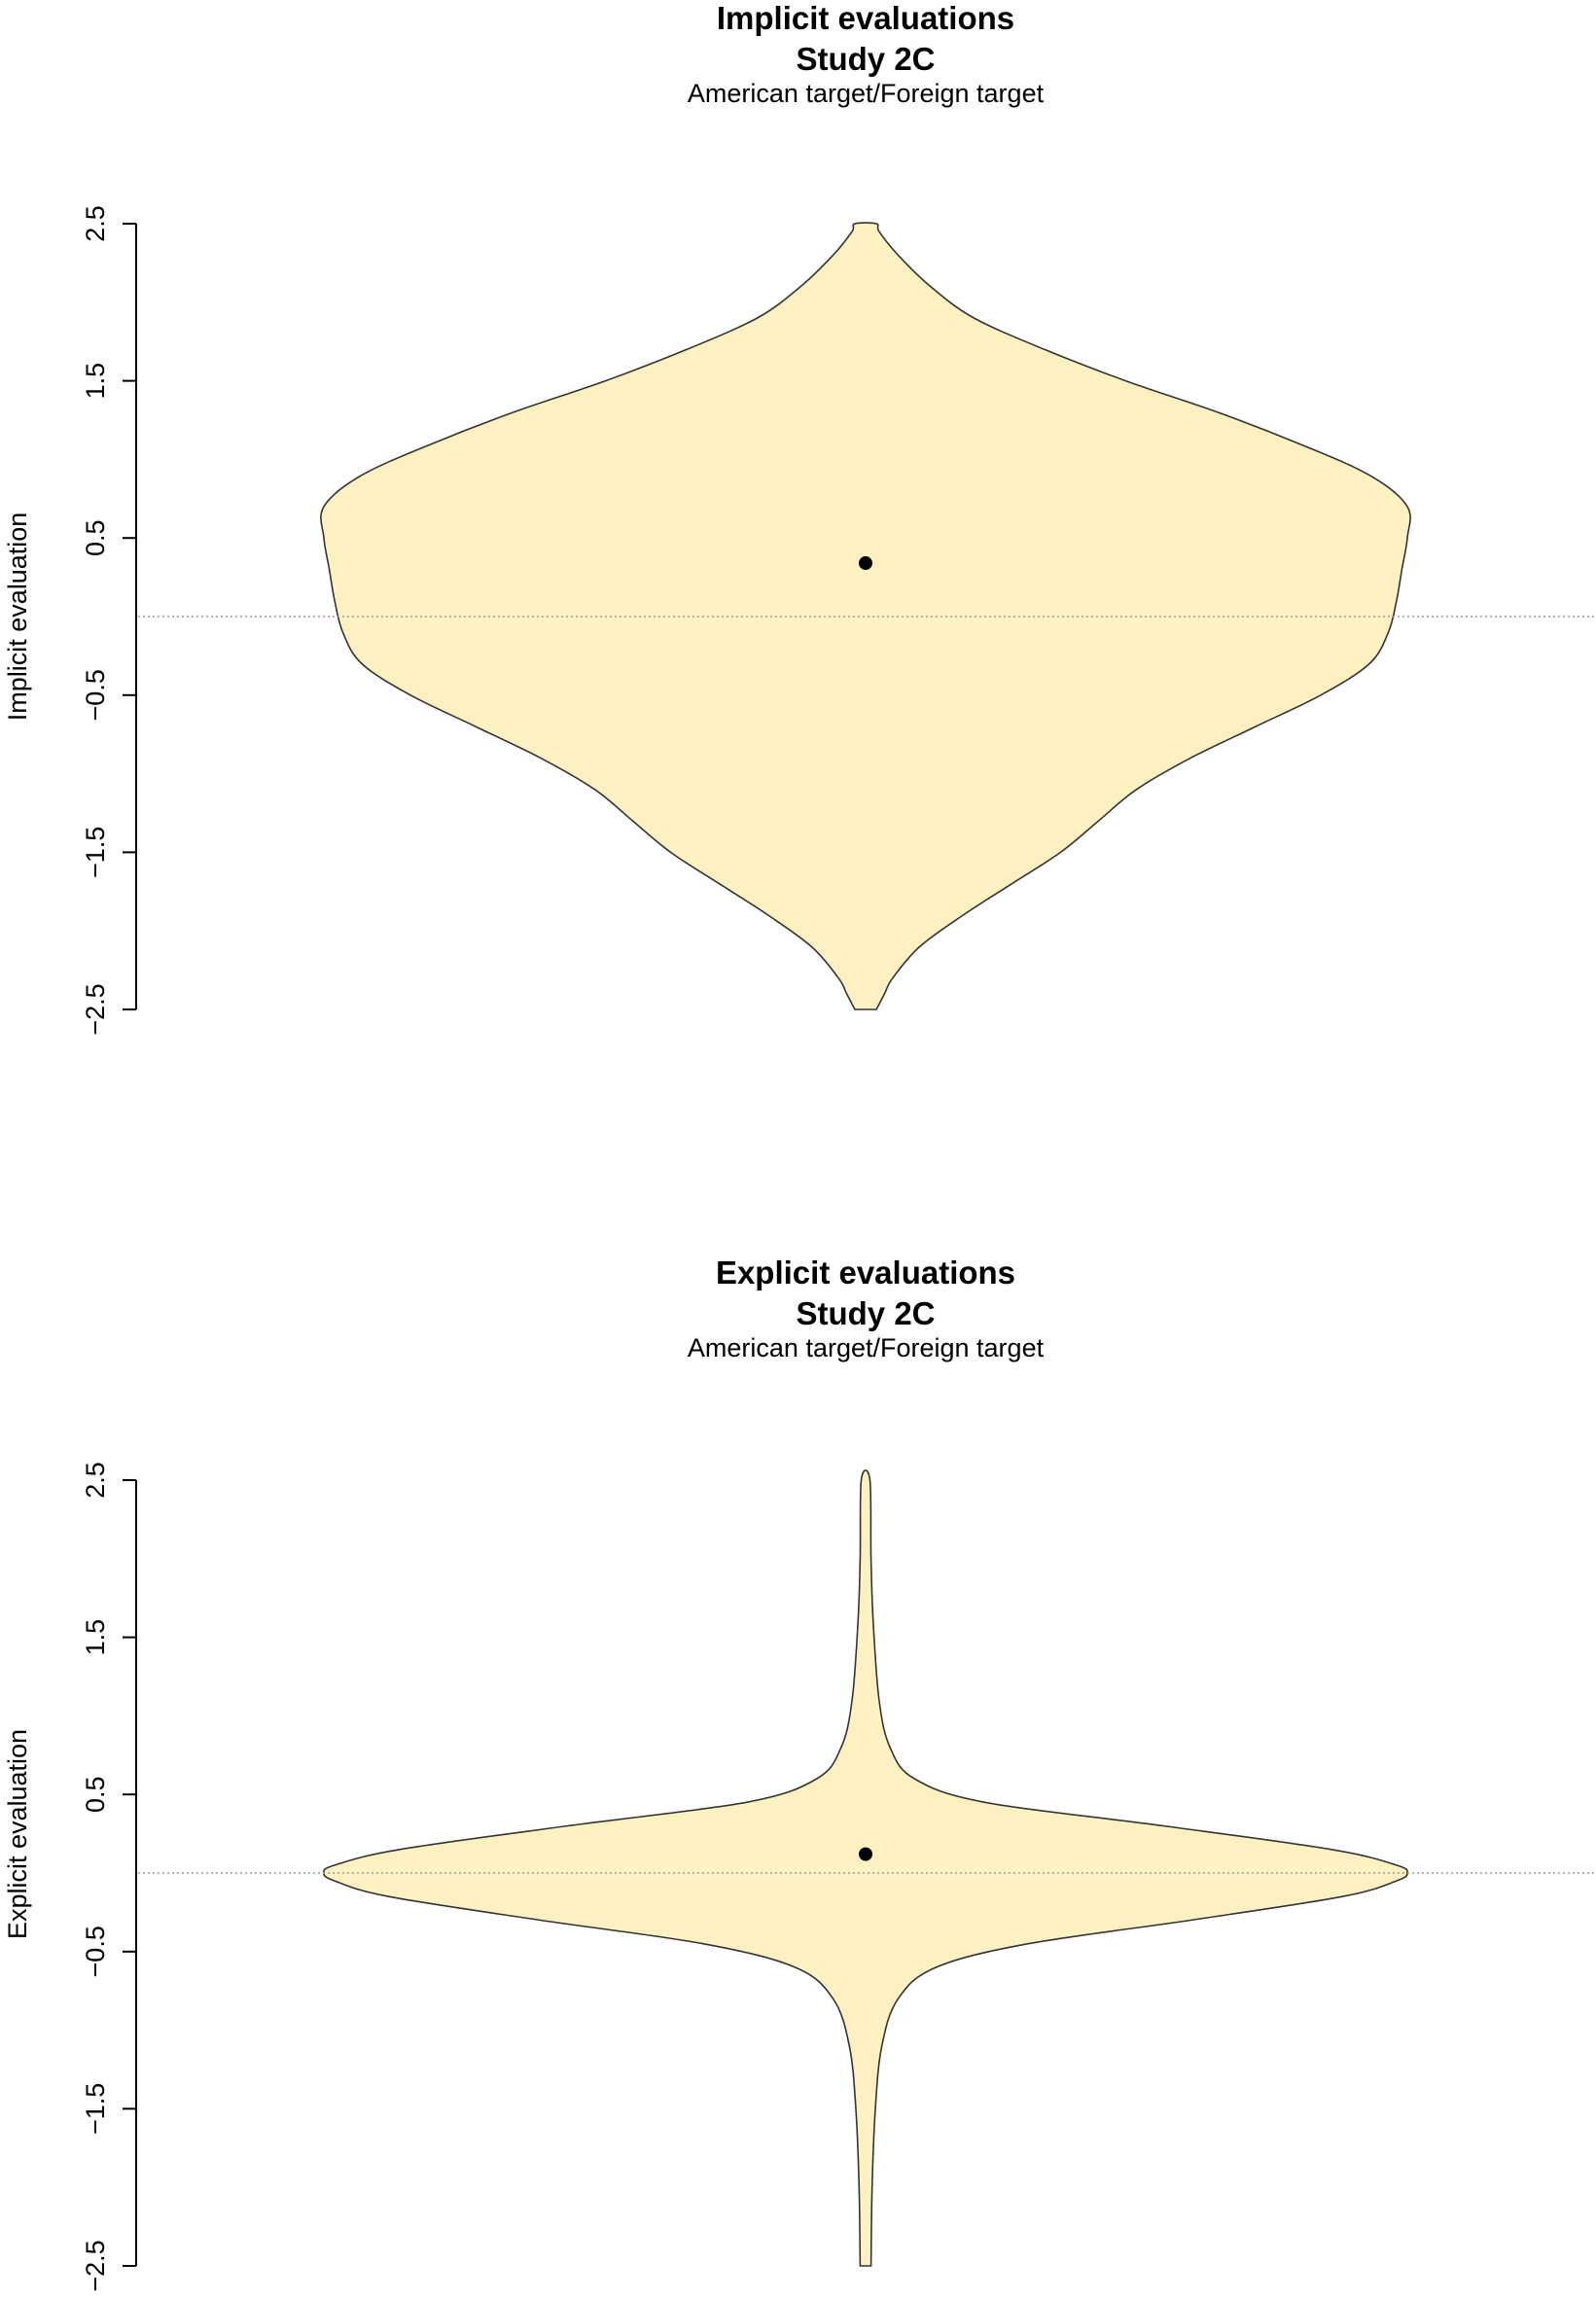 The image size is (1596, 2298). What do you see at coordinates (866, 1272) in the screenshot?
I see `chart-title: Explicit evaluations` at bounding box center [866, 1272].